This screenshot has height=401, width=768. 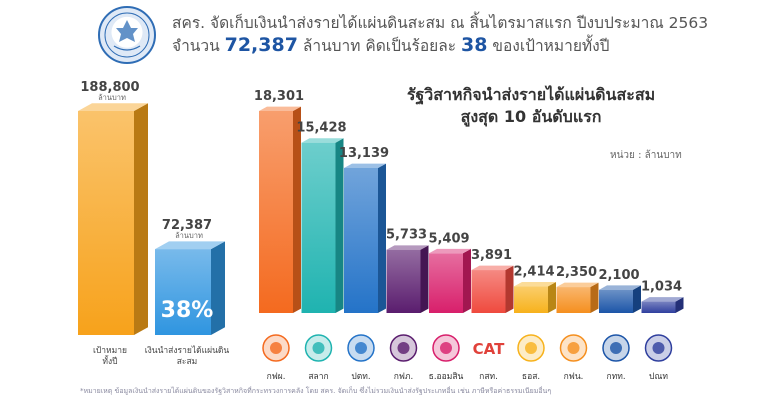 What do you see at coordinates (379, 46) in the screenshot?
I see `header-line-2-middle: ล้านบาท คิดเป็นร้อยละ` at bounding box center [379, 46].